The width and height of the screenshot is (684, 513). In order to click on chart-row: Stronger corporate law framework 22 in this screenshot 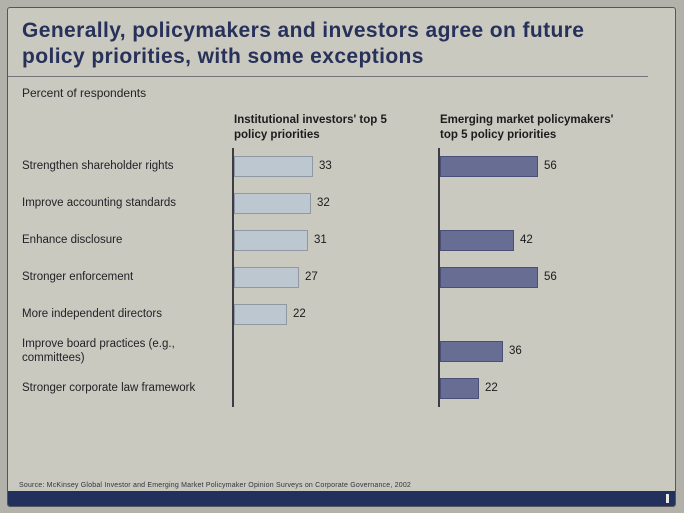, I will do `click(341, 388)`.